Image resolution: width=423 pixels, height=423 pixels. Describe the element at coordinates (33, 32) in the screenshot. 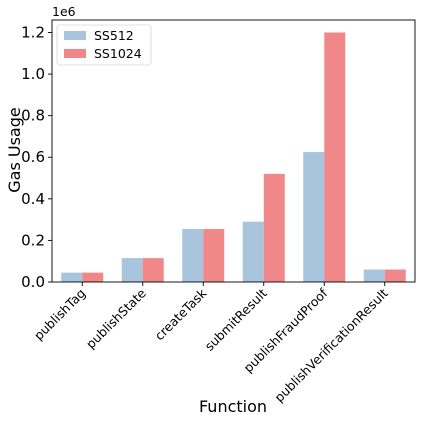

I see `y-tick-label: 1.2` at that location.